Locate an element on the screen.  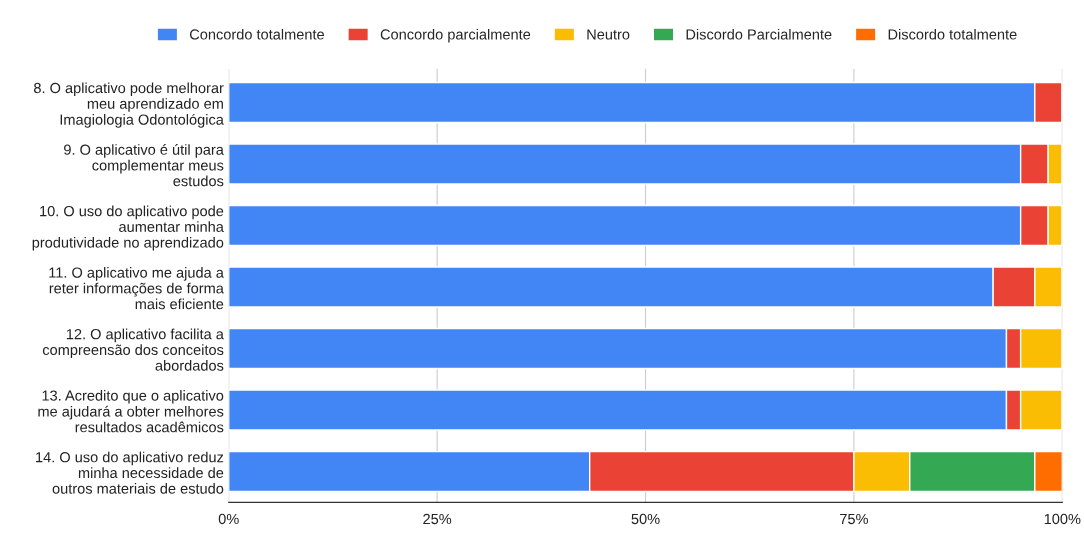
x-tick-label: 25% is located at coordinates (437, 519).